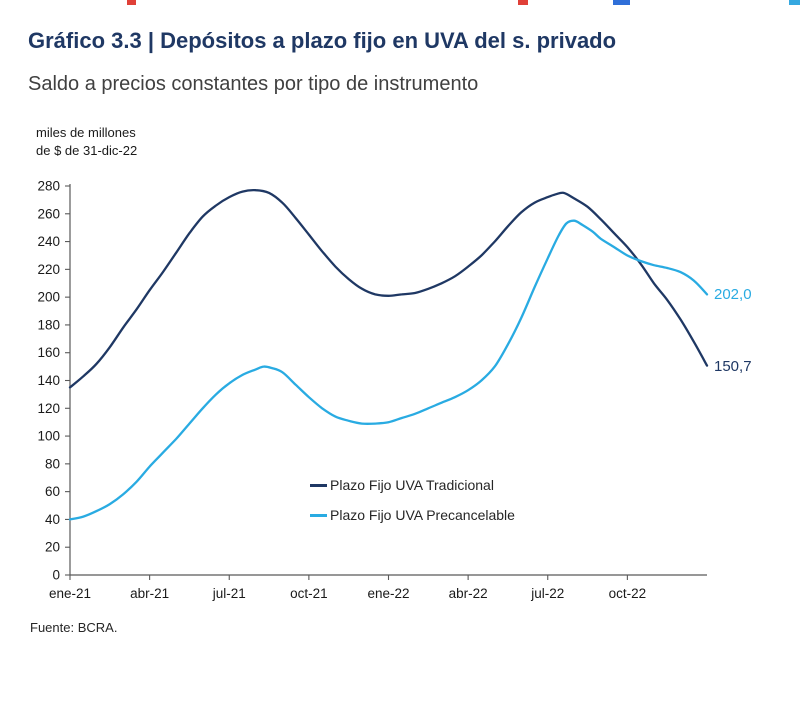 The image size is (800, 713). I want to click on legend-item-precancelable: Plazo Fijo UVA Precancelable, so click(412, 515).